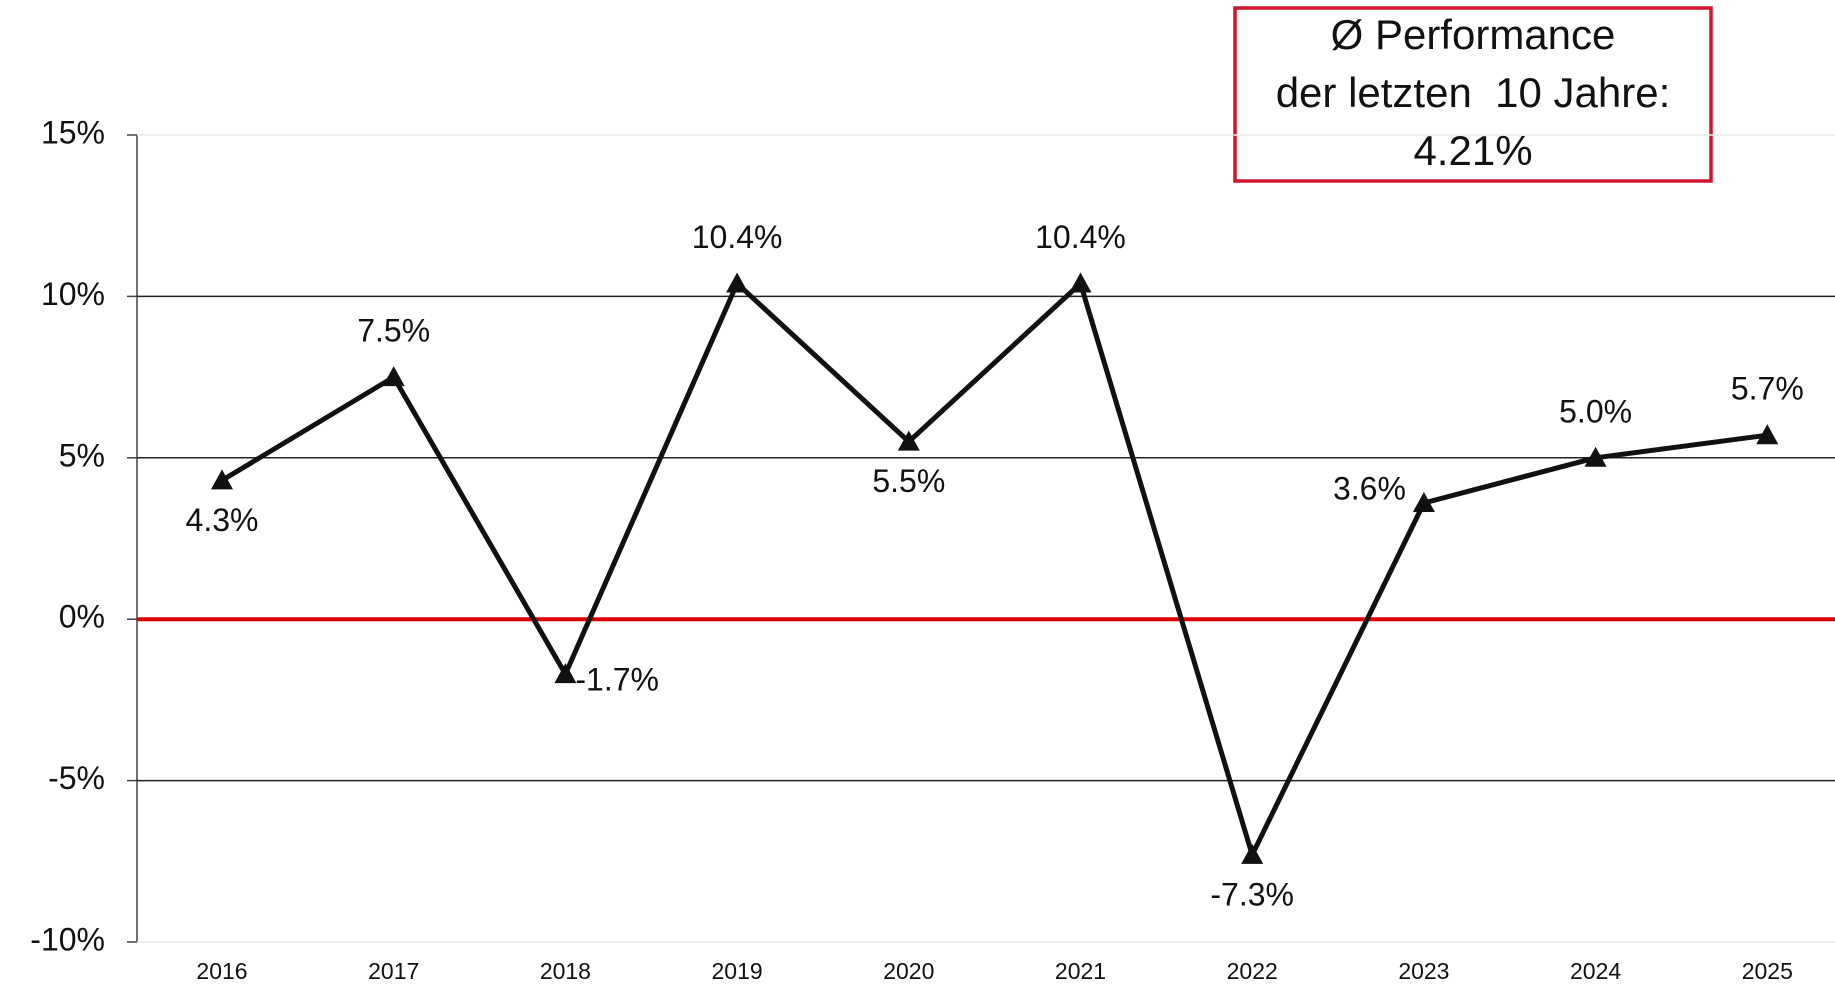 This screenshot has width=1835, height=986. What do you see at coordinates (737, 971) in the screenshot?
I see `x-tick-label: 2019` at bounding box center [737, 971].